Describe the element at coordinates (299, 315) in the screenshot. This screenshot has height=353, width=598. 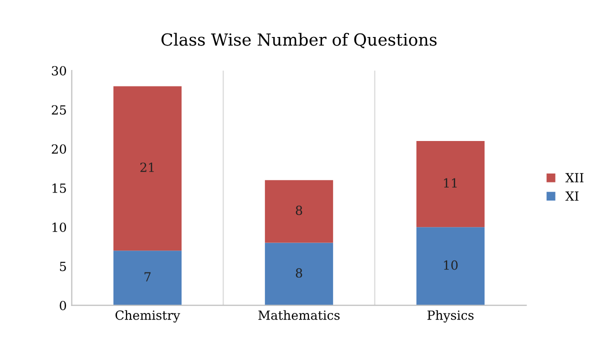
I see `x-tick-label: Mathematics` at that location.